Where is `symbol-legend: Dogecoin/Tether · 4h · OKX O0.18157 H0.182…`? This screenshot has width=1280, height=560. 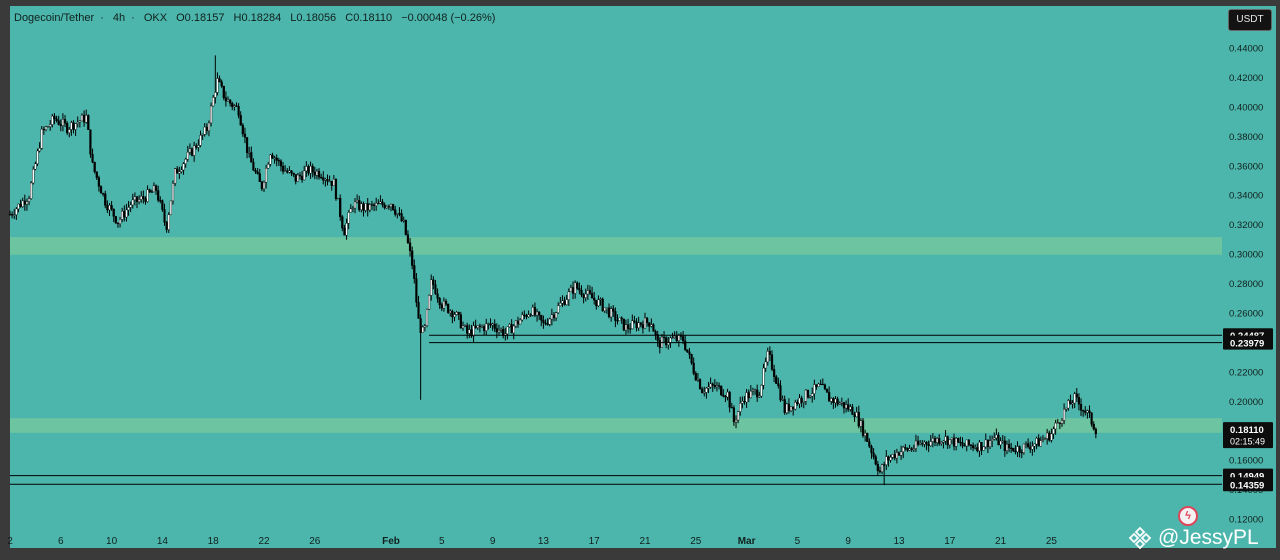
symbol-legend: Dogecoin/Tether · 4h · OKX O0.18157 H0.182… is located at coordinates (255, 18).